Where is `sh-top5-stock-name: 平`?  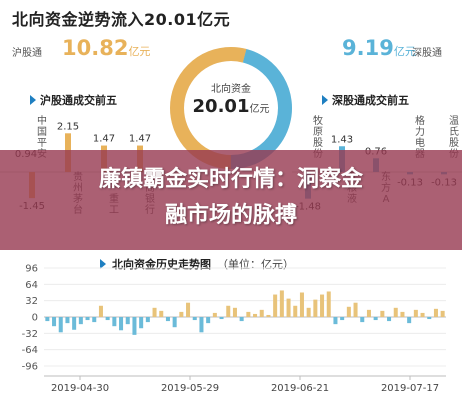 sh-top5-stock-name: 平 is located at coordinates (42, 143).